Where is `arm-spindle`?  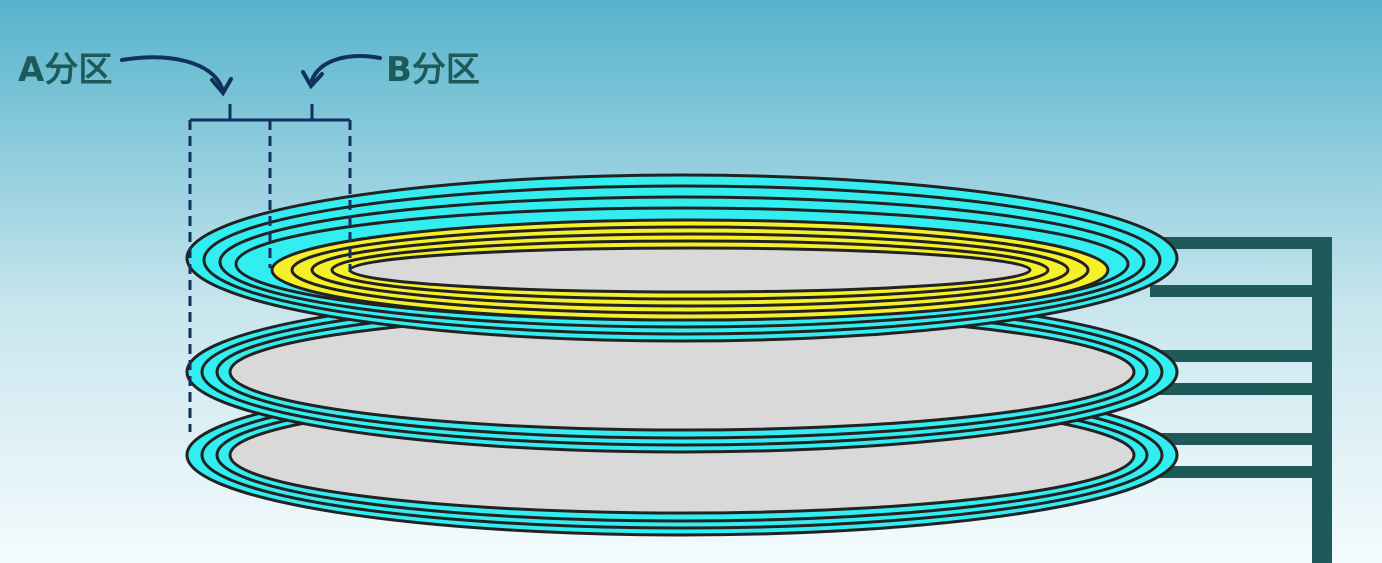
arm-spindle is located at coordinates (1322, 400).